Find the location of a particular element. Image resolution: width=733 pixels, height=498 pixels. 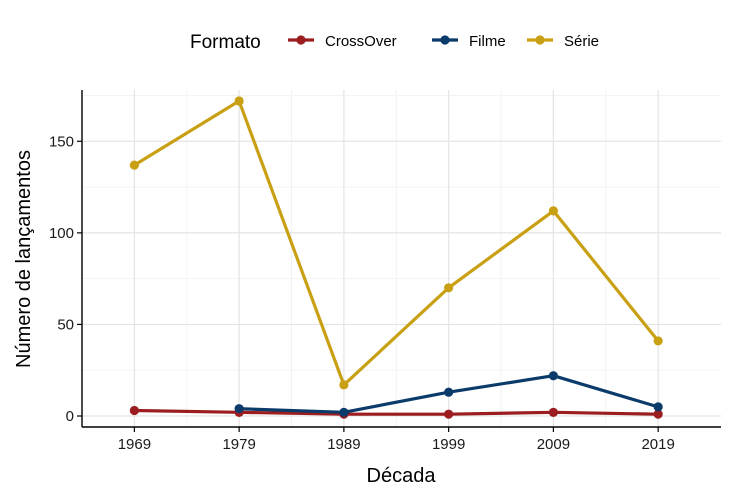

legend-item-crossover: CrossOver is located at coordinates (342, 41).